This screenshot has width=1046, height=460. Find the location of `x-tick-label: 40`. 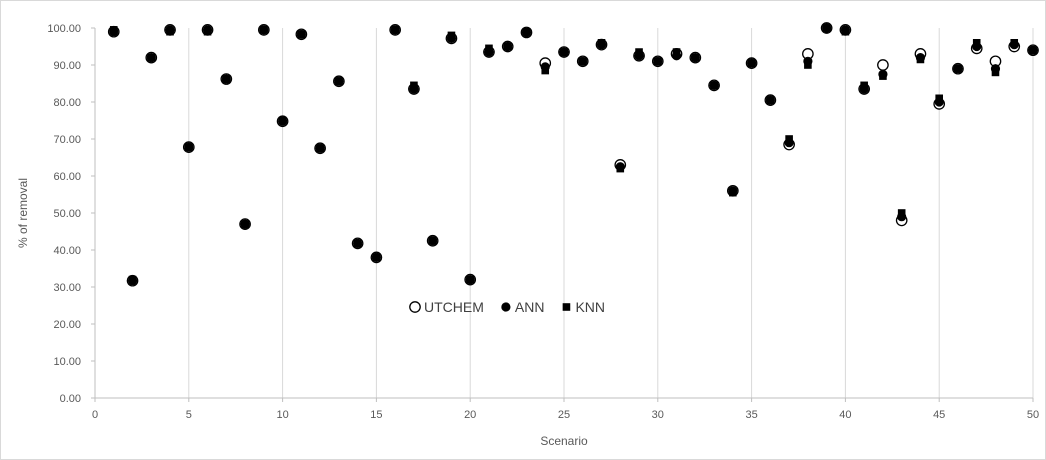

x-tick-label: 40 is located at coordinates (845, 415).